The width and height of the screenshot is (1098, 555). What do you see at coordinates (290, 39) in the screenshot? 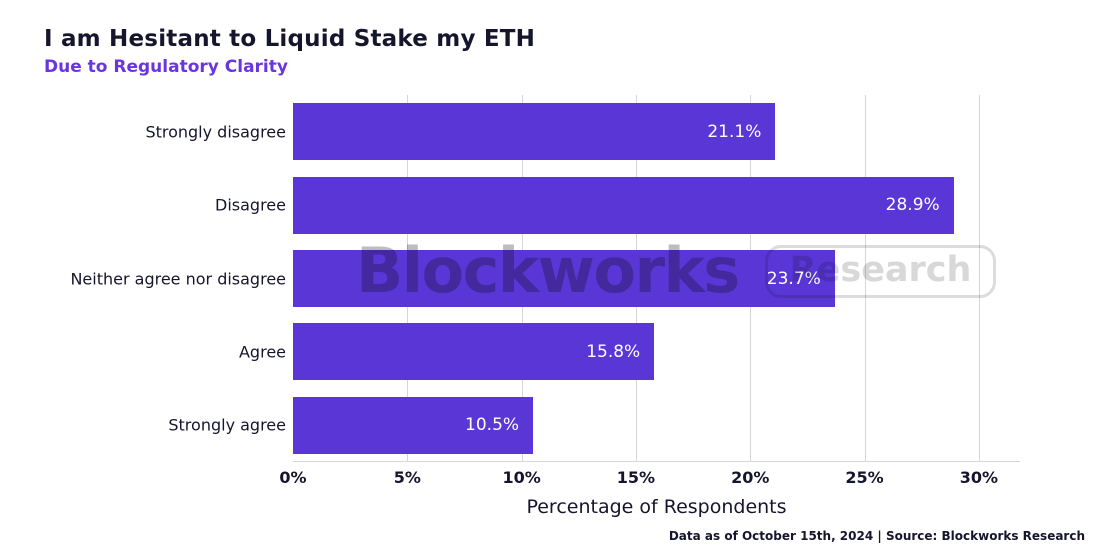
I see `chart-title: I am Hesitant to Liquid Stake my ETH` at bounding box center [290, 39].